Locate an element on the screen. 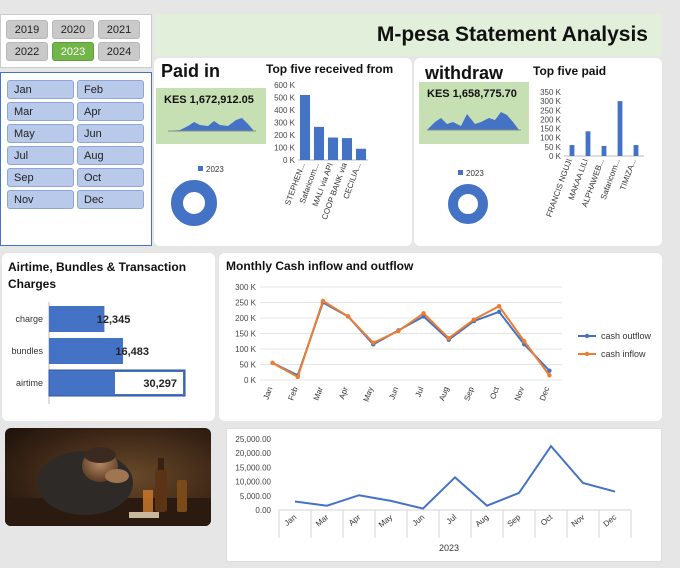 This screenshot has height=568, width=680. ytick-label: 600 K is located at coordinates (285, 85).